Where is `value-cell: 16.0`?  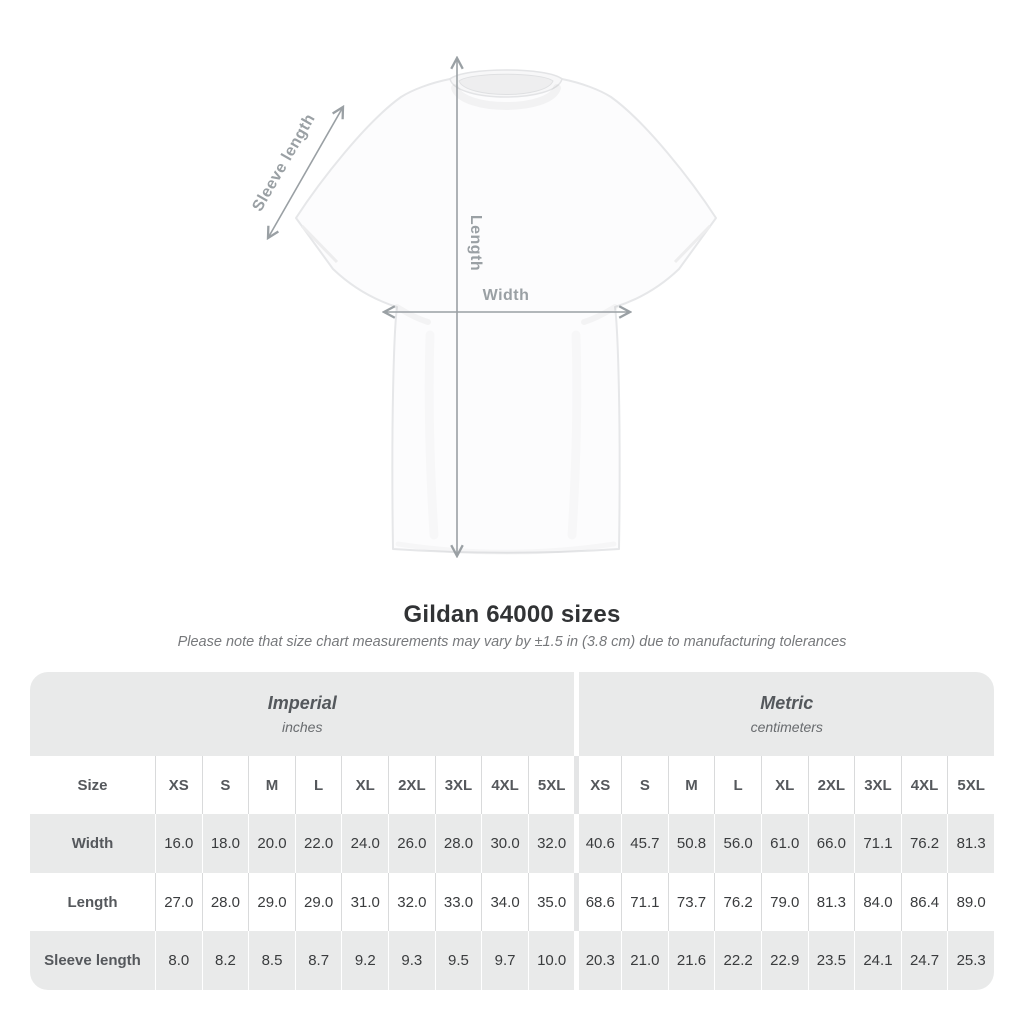 value-cell: 16.0 is located at coordinates (178, 843).